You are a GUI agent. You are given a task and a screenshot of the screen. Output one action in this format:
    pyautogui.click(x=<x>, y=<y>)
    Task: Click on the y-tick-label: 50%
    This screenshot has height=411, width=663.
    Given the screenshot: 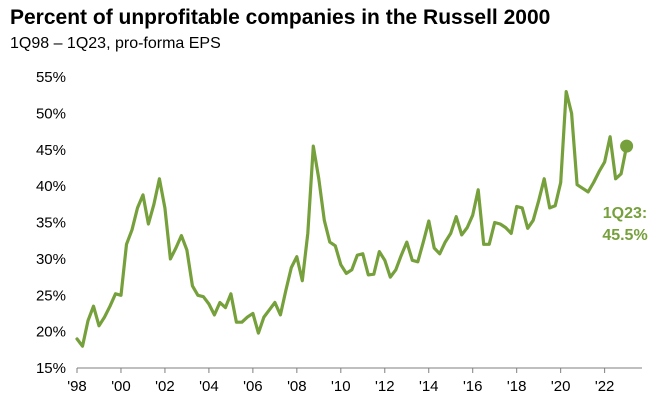 What is the action you would take?
    pyautogui.click(x=51, y=113)
    